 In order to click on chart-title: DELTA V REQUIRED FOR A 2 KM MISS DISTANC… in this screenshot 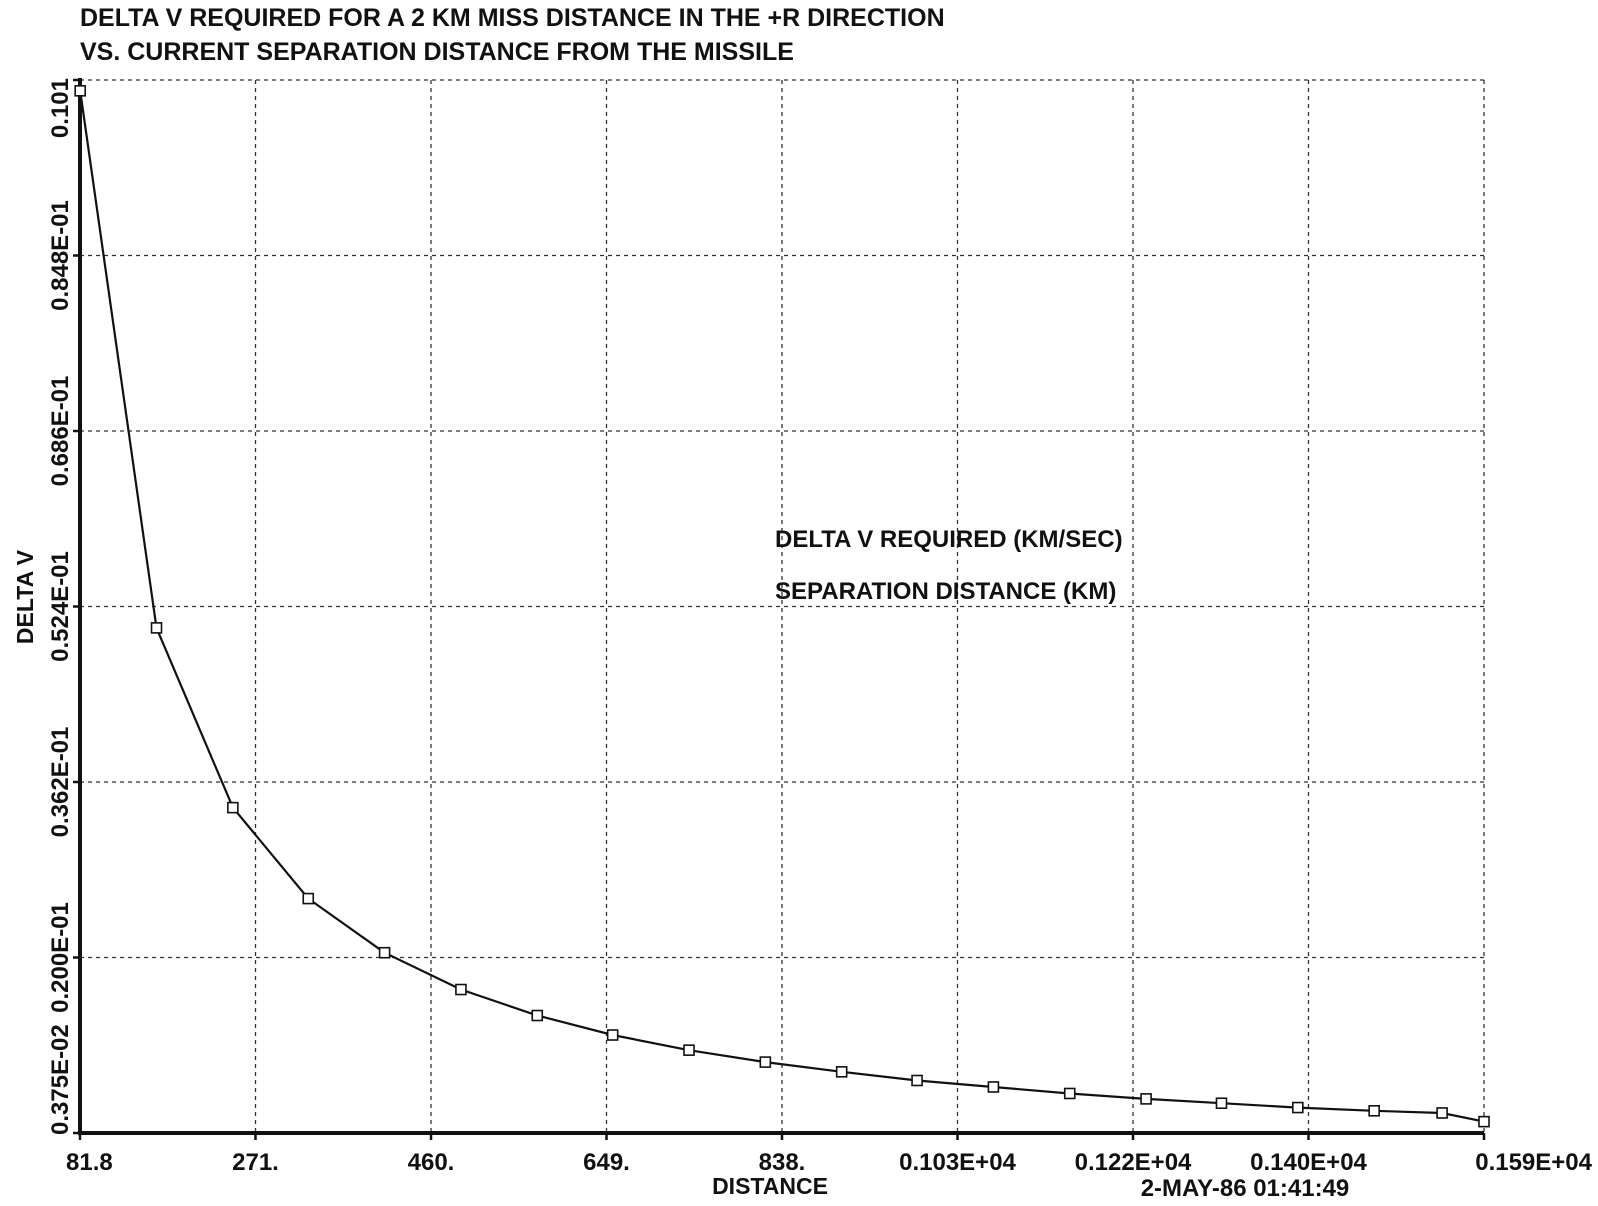, I will do `click(512, 18)`.